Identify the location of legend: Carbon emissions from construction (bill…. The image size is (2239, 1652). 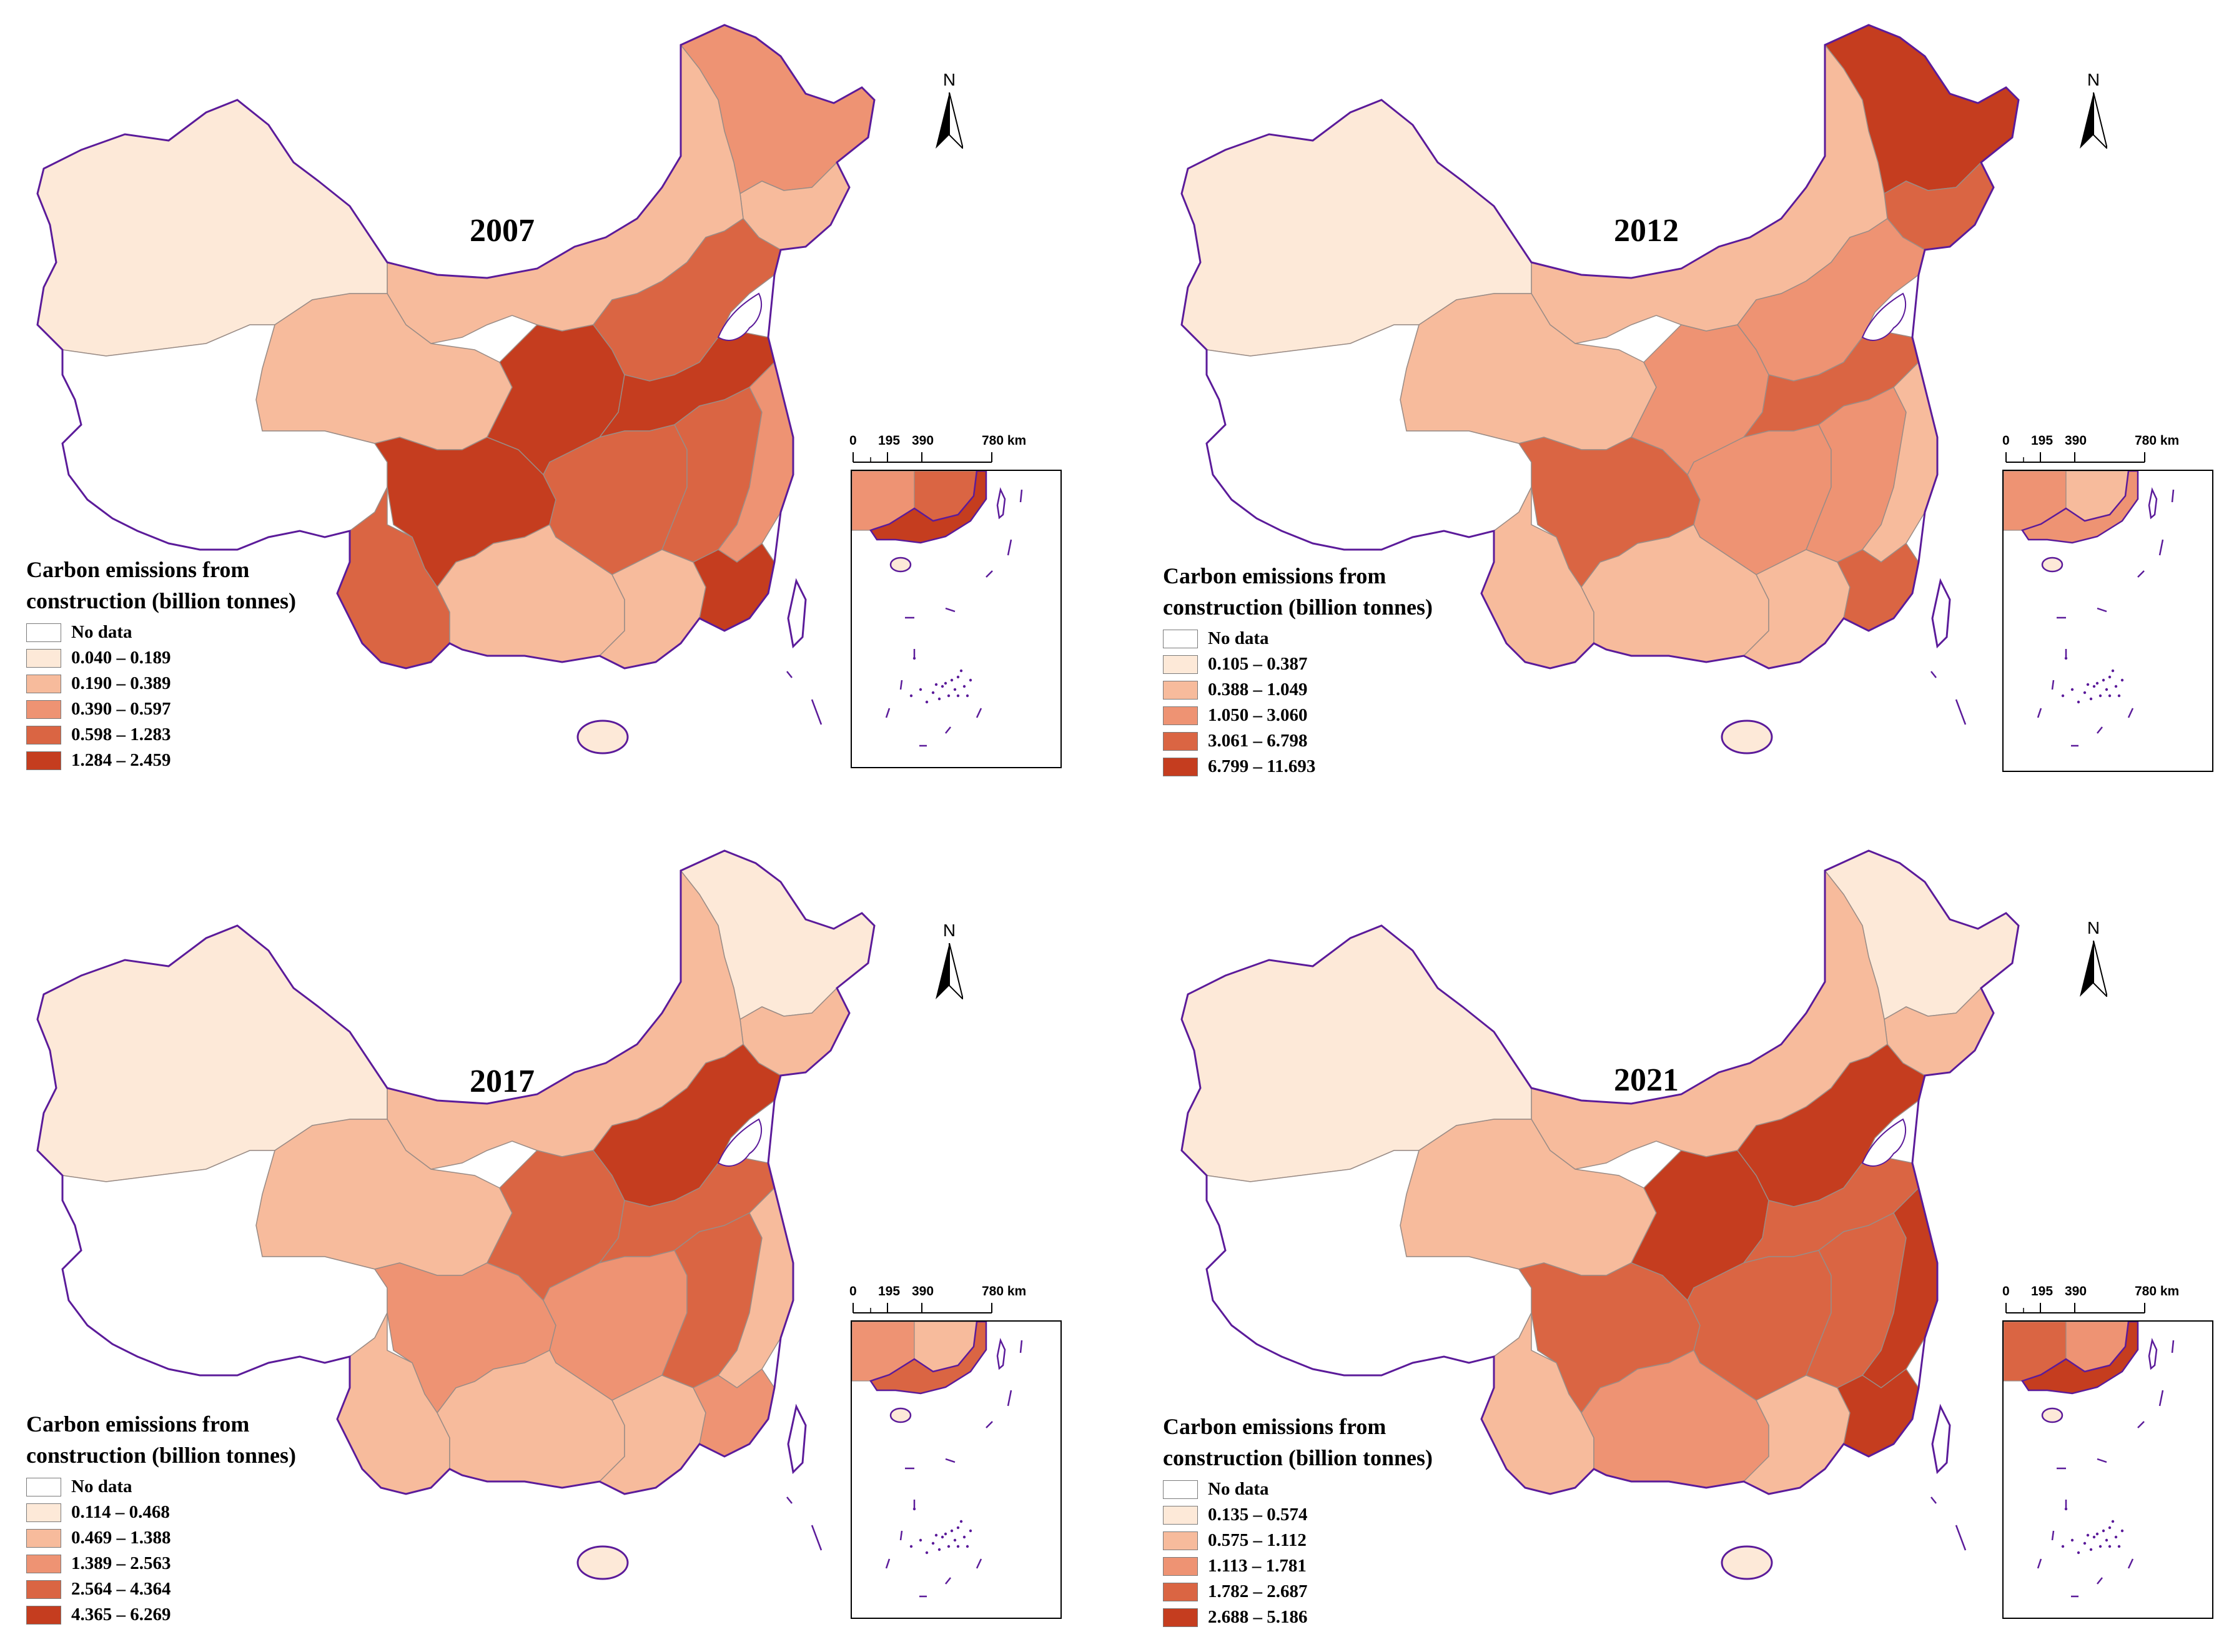
(1298, 1521).